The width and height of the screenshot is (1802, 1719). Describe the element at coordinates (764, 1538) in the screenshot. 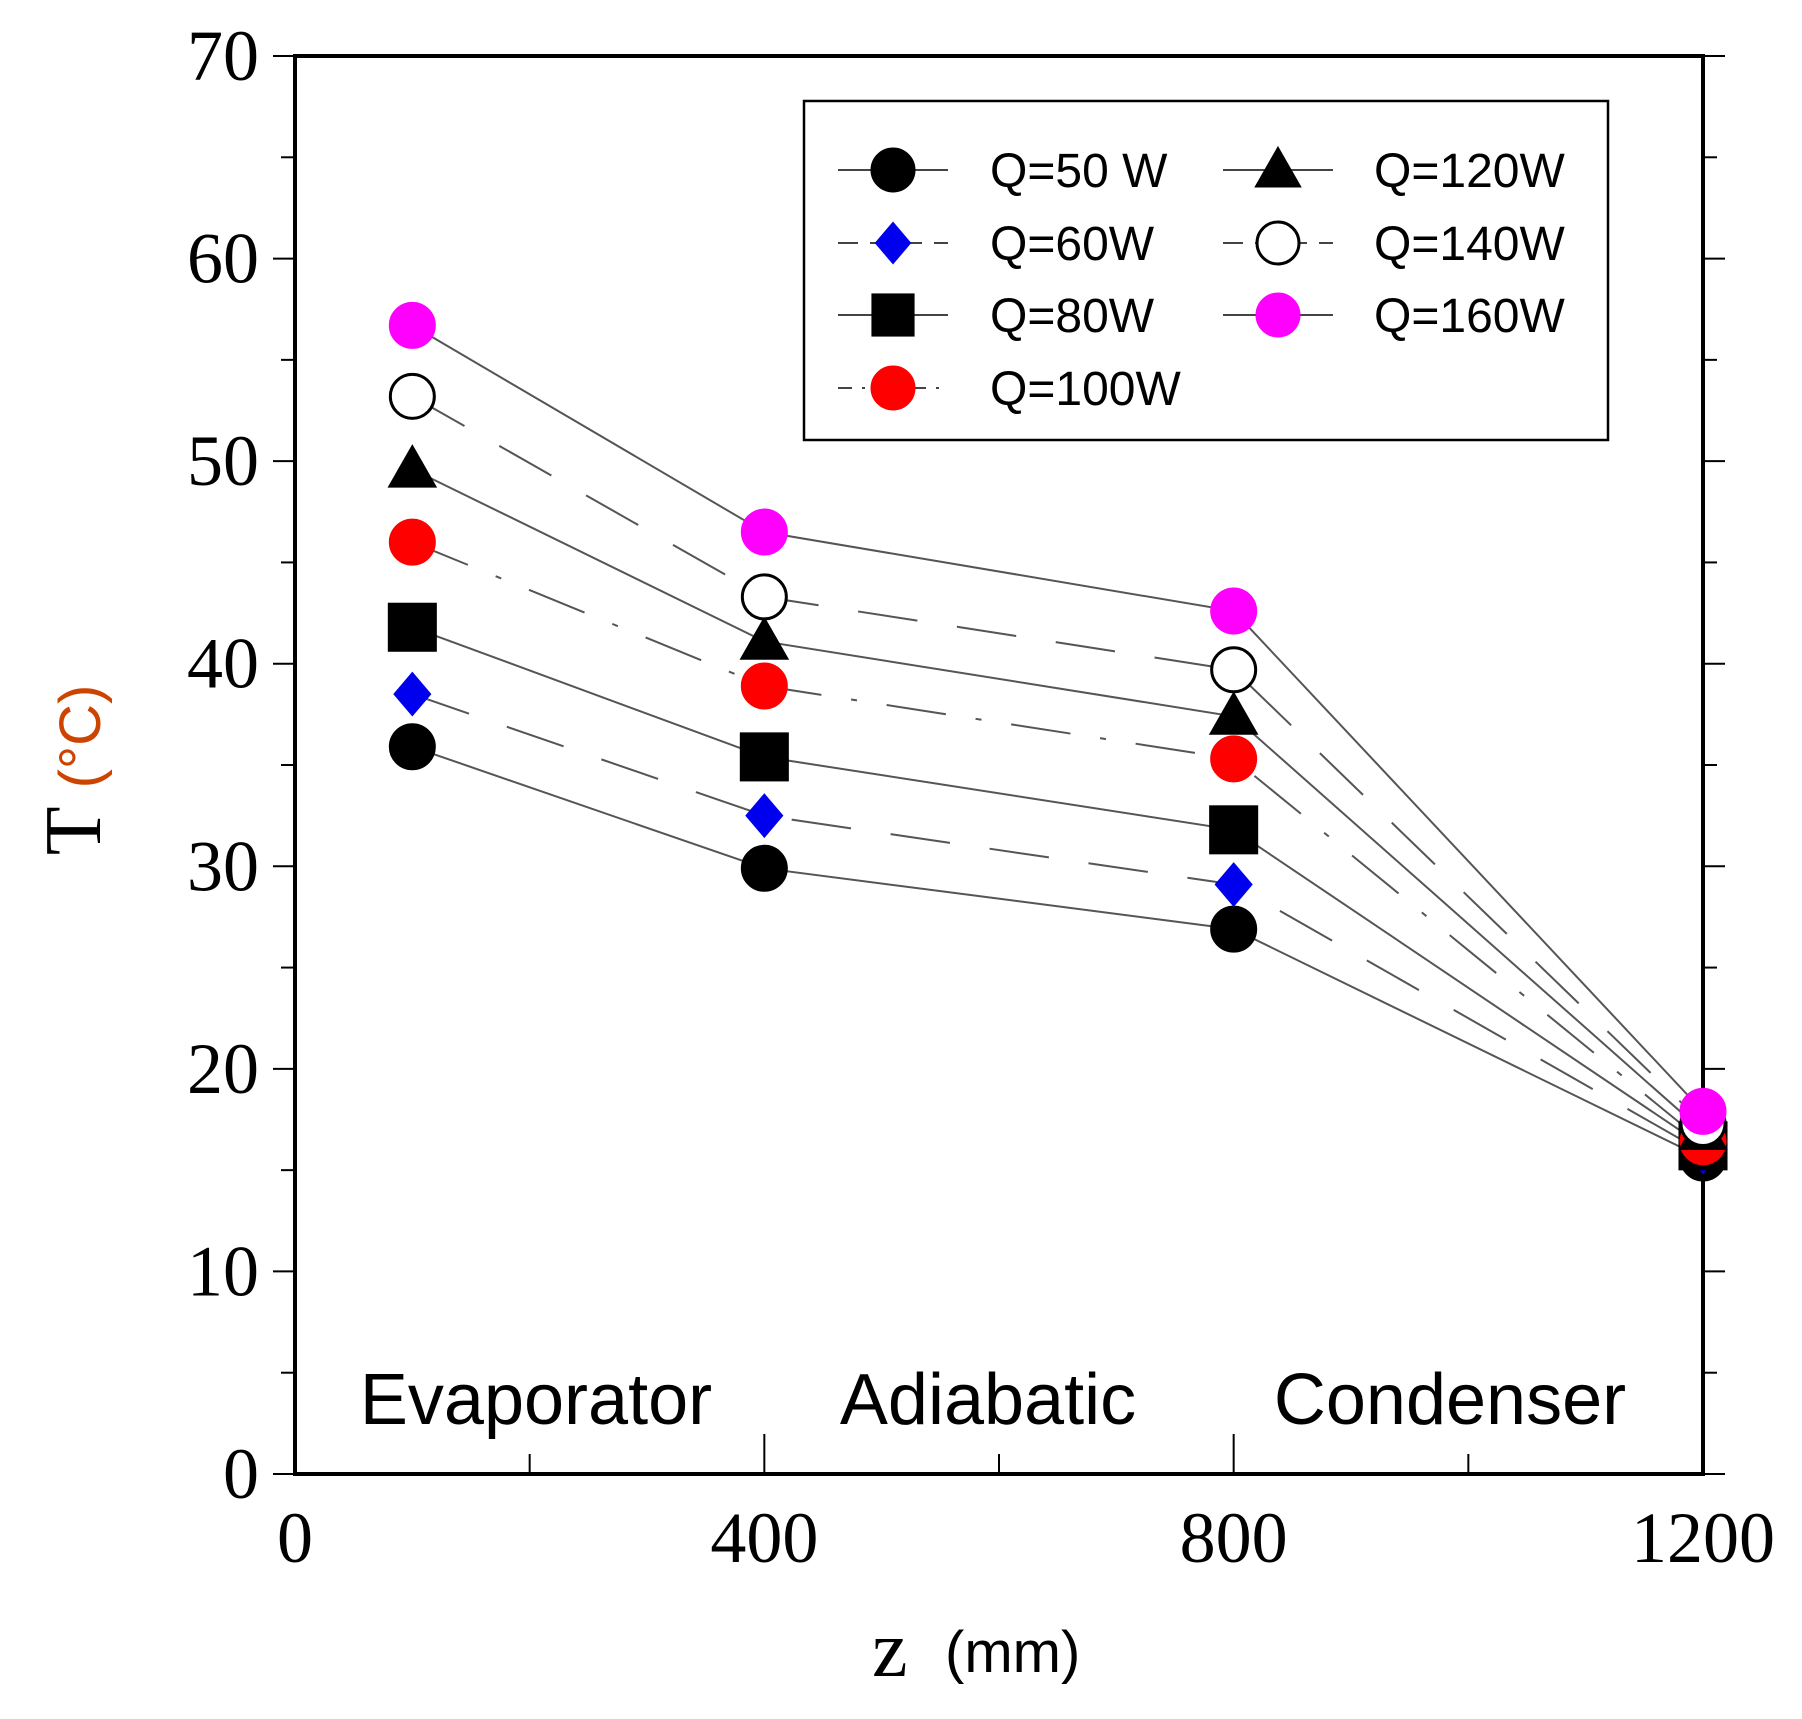

I see `x-tick-label: 400` at that location.